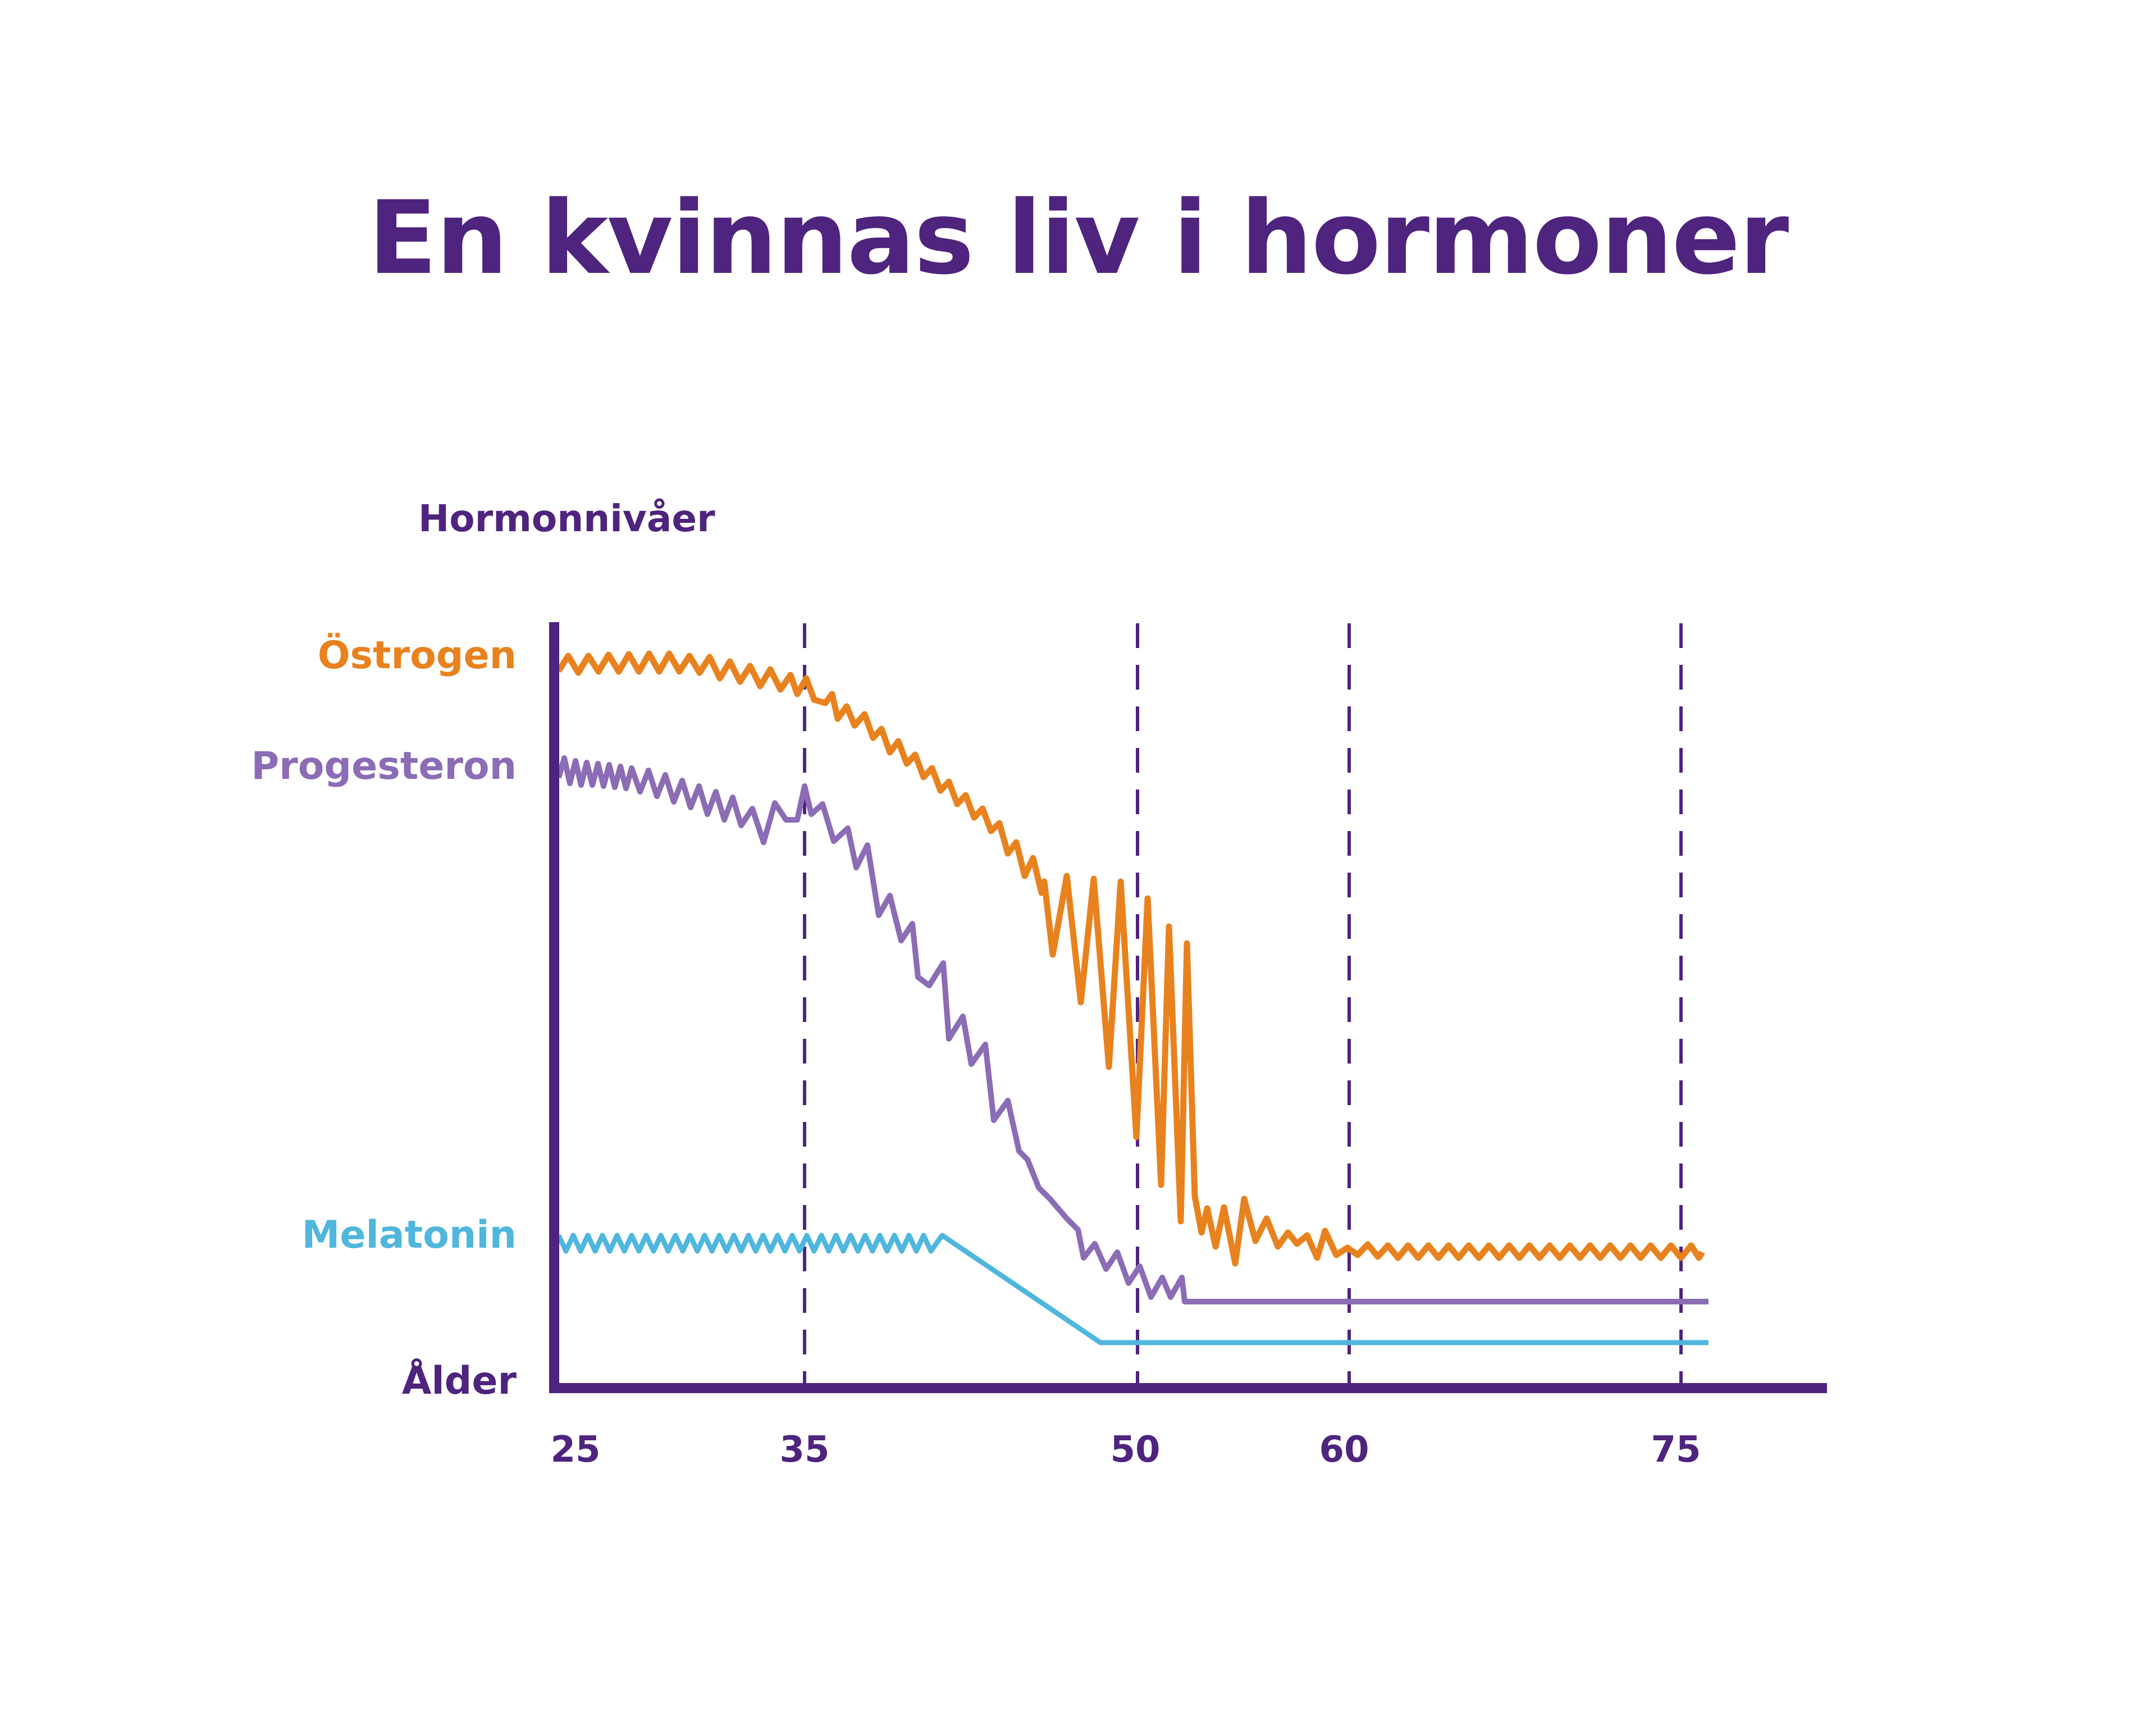  What do you see at coordinates (459, 1381) in the screenshot?
I see `x-axis-label: Ålder` at bounding box center [459, 1381].